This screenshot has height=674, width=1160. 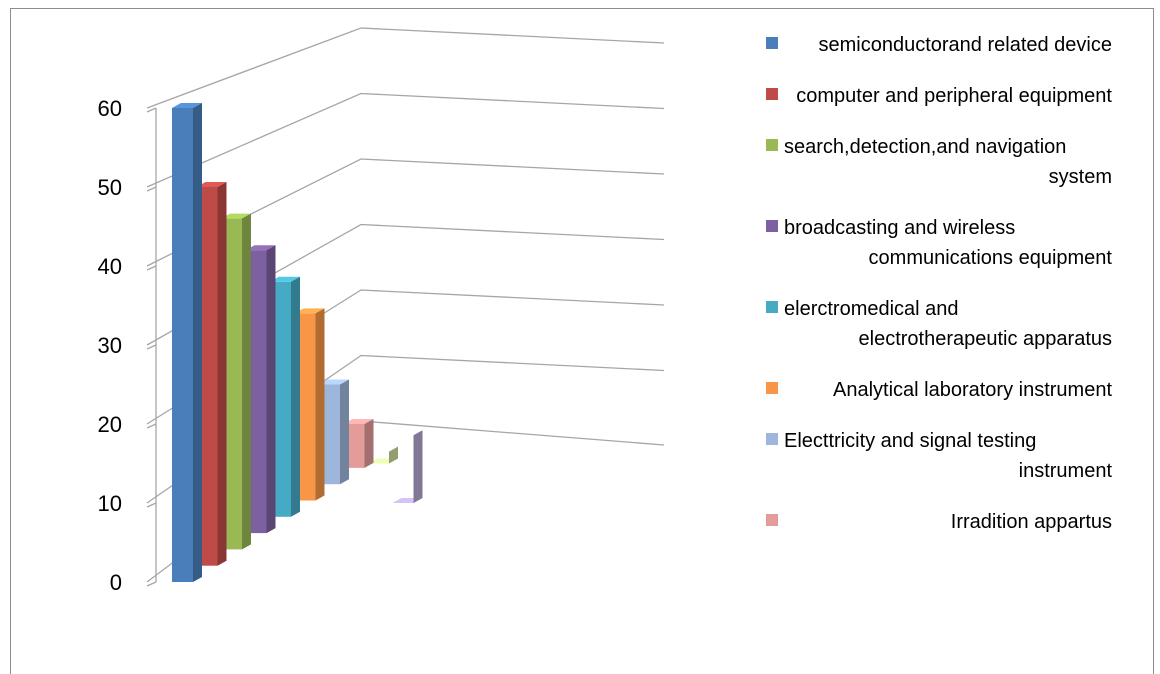 I want to click on bar, so click(x=182, y=345).